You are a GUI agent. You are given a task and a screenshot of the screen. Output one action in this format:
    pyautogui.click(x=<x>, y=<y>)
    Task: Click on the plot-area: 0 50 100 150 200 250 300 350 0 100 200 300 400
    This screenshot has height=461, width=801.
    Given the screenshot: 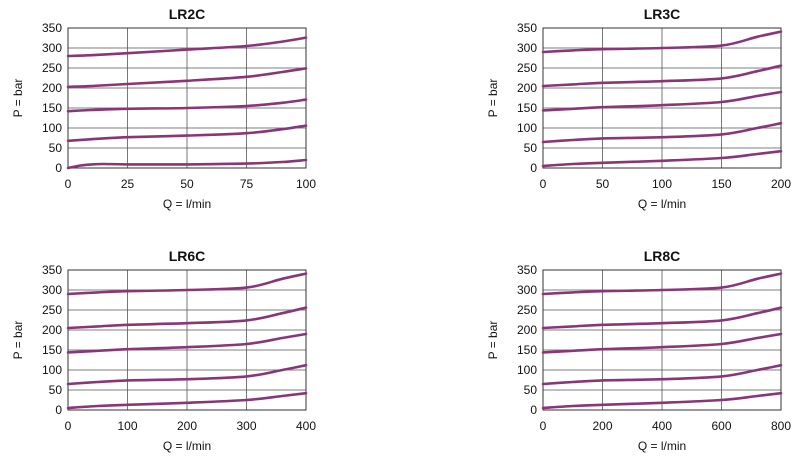 What is the action you would take?
    pyautogui.click(x=179, y=348)
    